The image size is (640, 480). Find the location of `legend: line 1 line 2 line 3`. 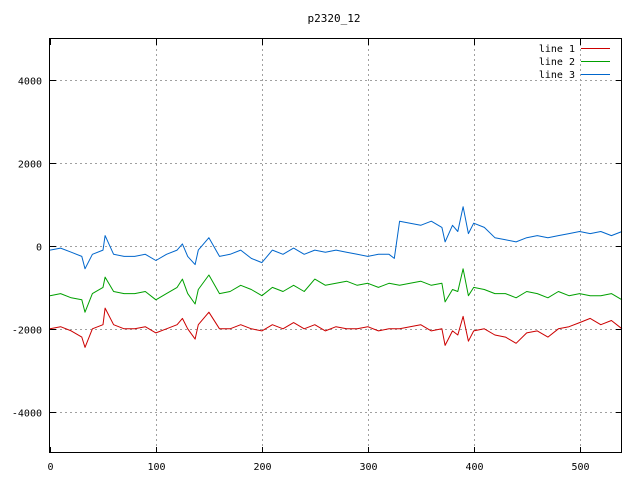

legend: line 1 line 2 line 3 is located at coordinates (574, 62).